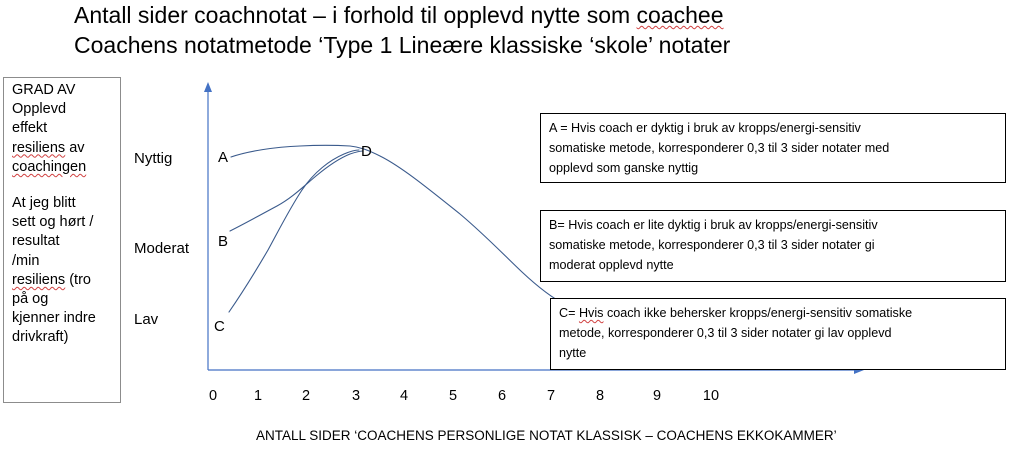 This screenshot has width=1009, height=457. What do you see at coordinates (44, 90) in the screenshot?
I see `y-desc-grad: GRAD AV` at bounding box center [44, 90].